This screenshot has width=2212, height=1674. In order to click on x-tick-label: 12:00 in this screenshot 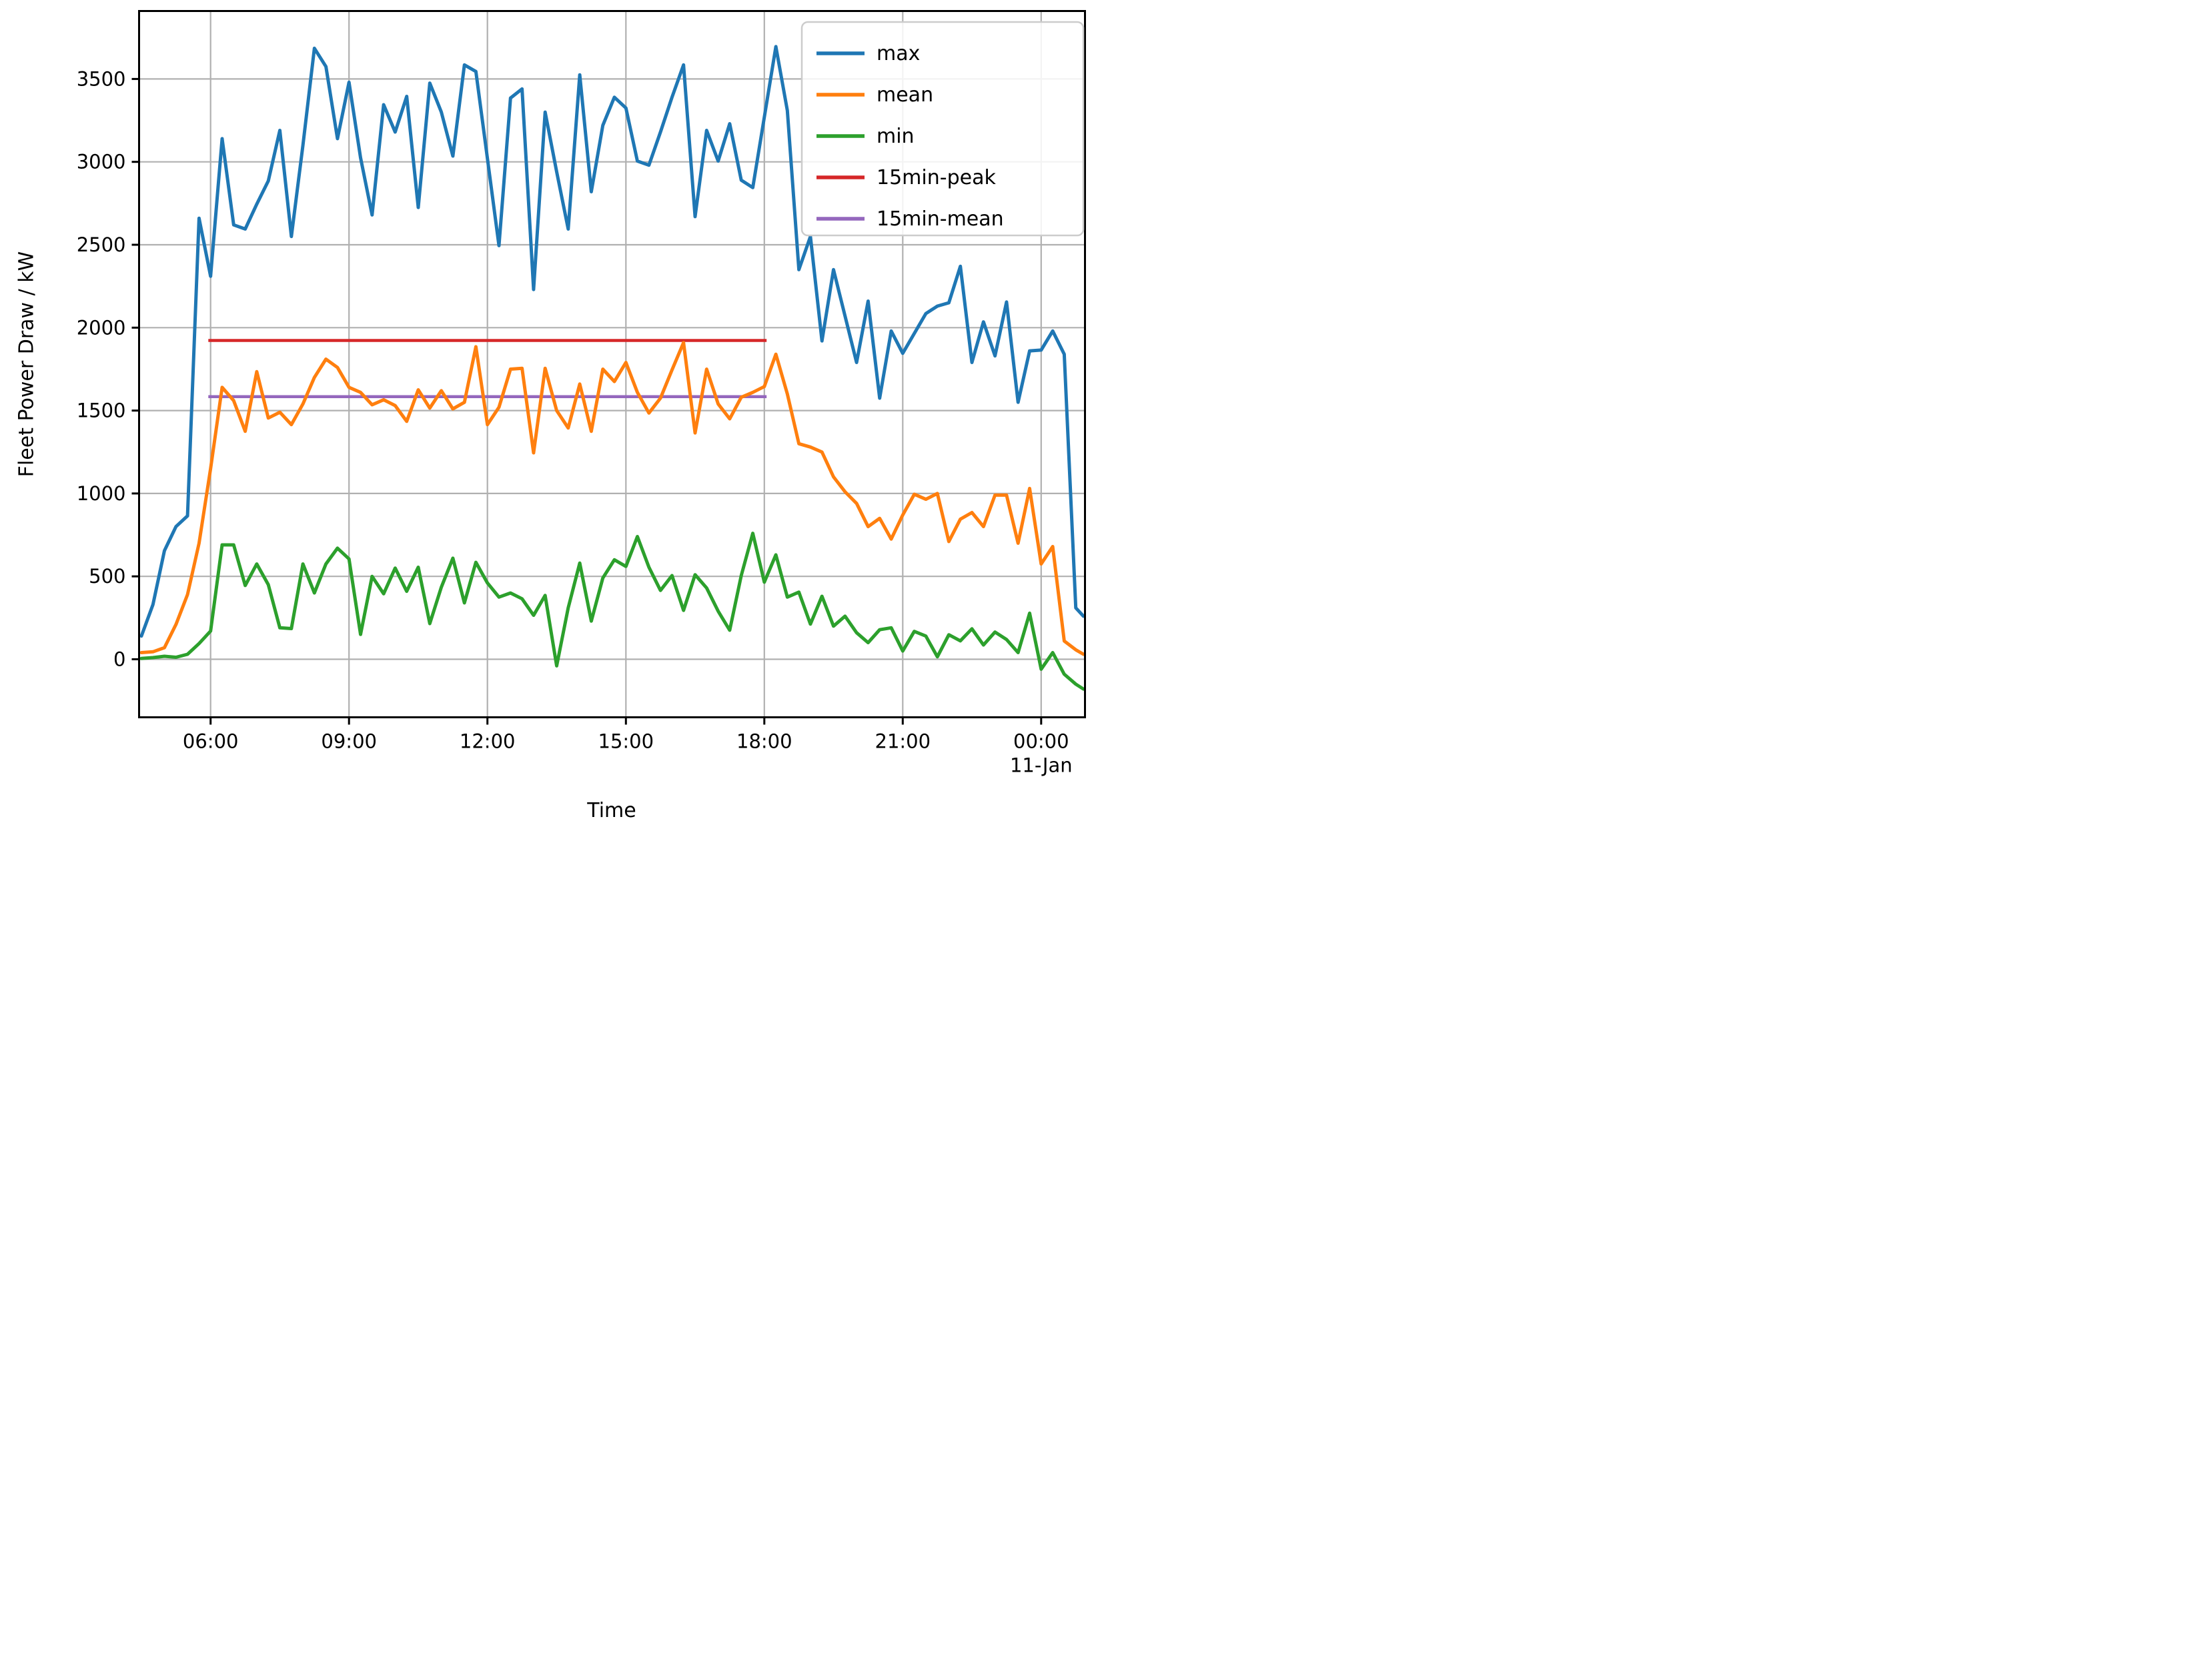, I will do `click(488, 741)`.